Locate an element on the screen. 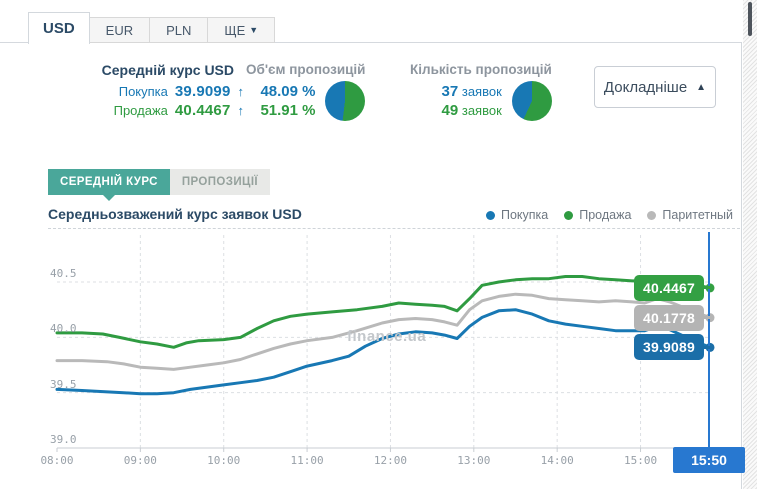 The height and width of the screenshot is (489, 757). legend-item-buy: Покупка is located at coordinates (517, 215).